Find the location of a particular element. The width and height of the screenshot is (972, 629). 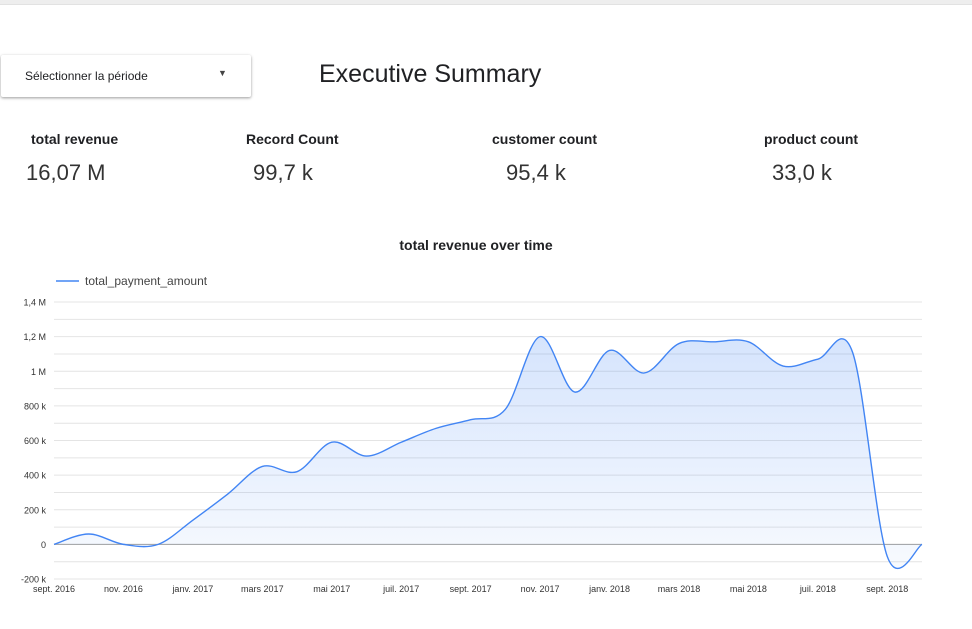

legend-label: total_payment_amount is located at coordinates (146, 281).